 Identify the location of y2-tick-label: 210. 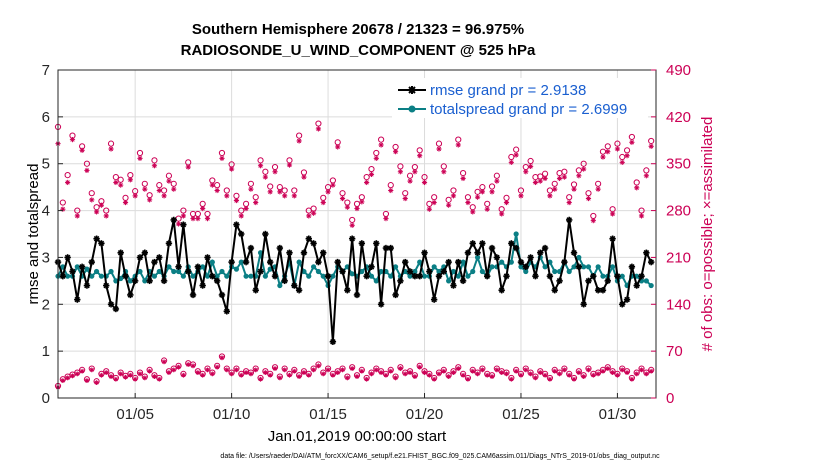
(678, 257).